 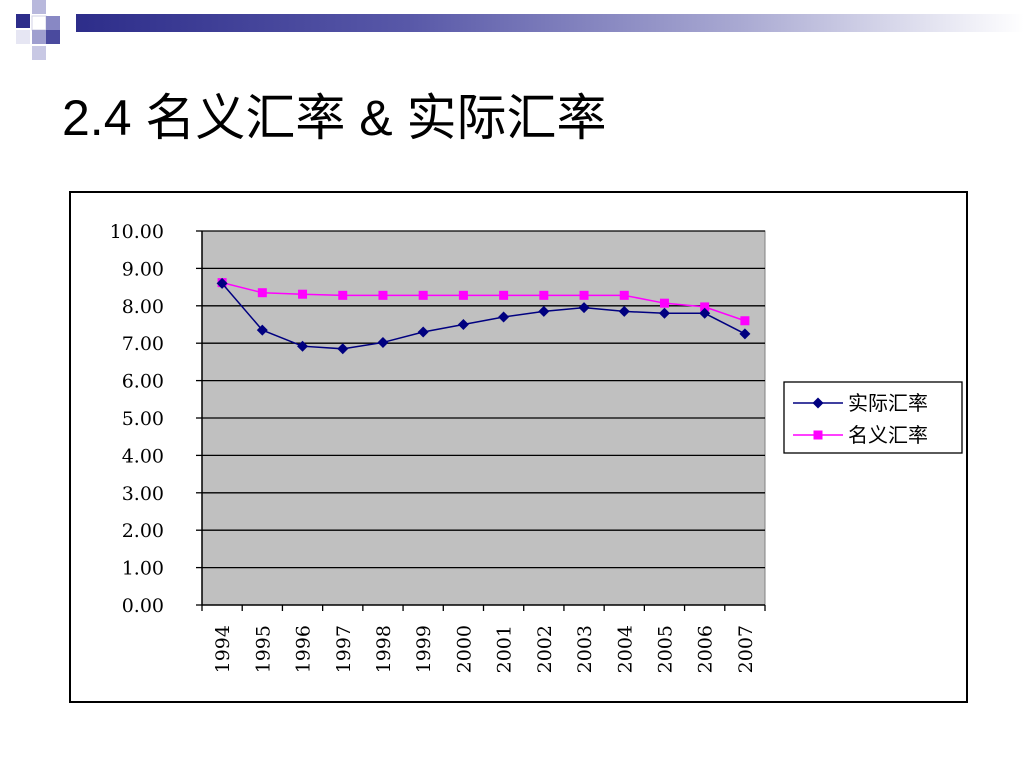 I want to click on series-line-nominal, so click(x=483, y=301).